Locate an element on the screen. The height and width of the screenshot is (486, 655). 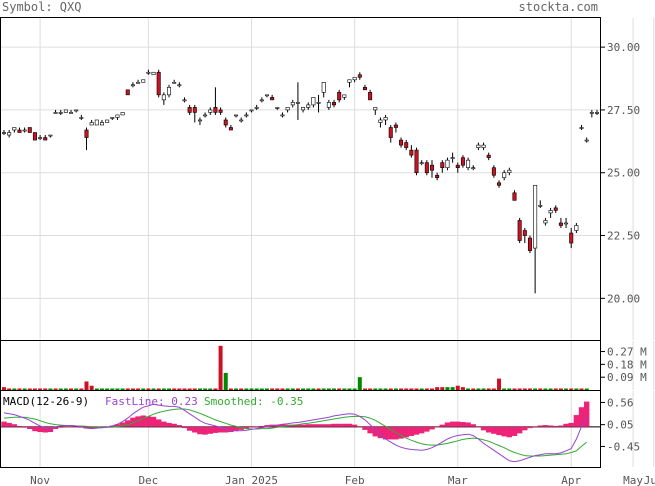
price-tick-label: 22.50 is located at coordinates (623, 236).